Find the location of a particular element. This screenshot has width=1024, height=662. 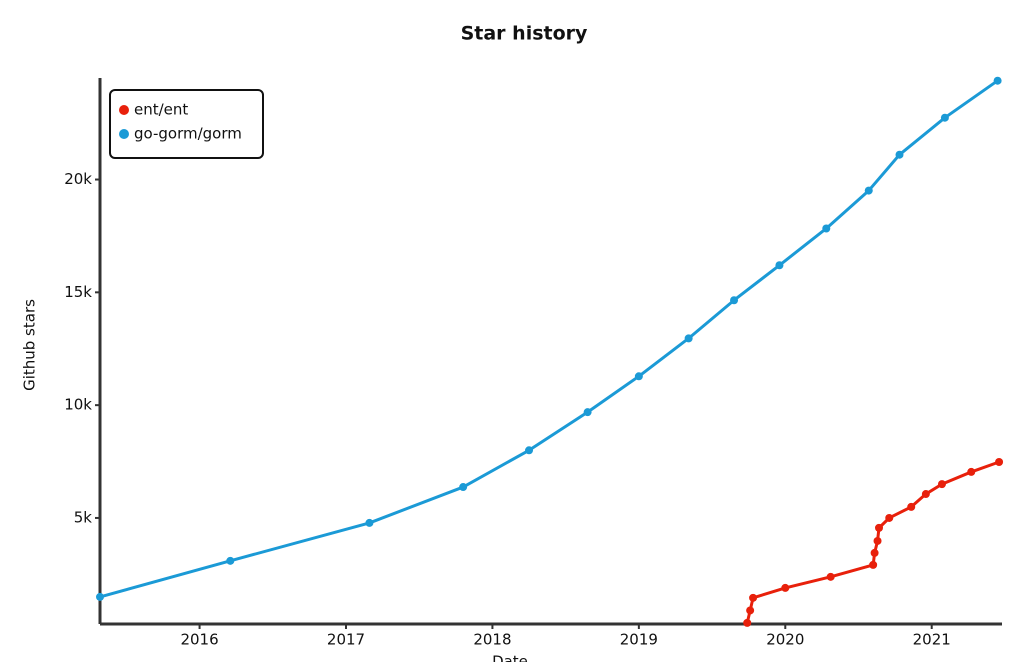

legend-box is located at coordinates (186, 124).